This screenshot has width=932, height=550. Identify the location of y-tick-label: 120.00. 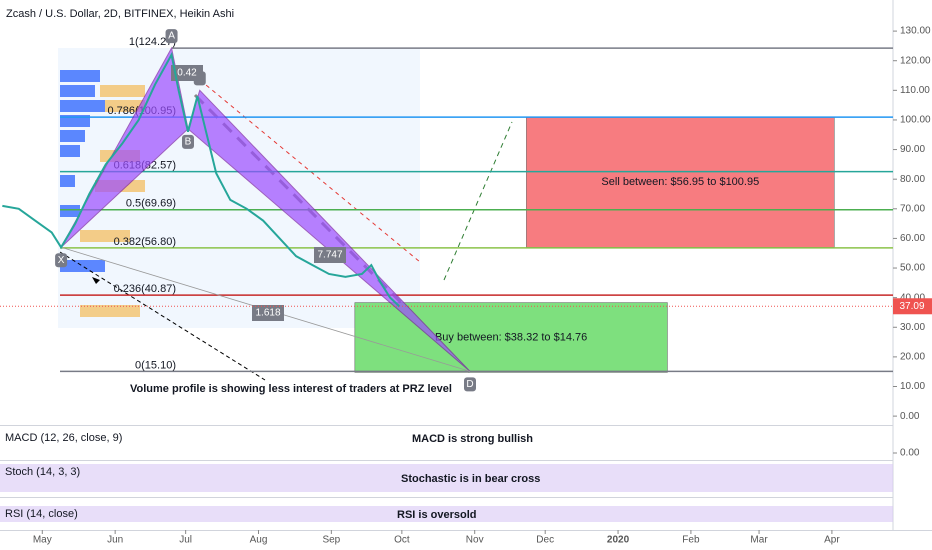
(915, 60).